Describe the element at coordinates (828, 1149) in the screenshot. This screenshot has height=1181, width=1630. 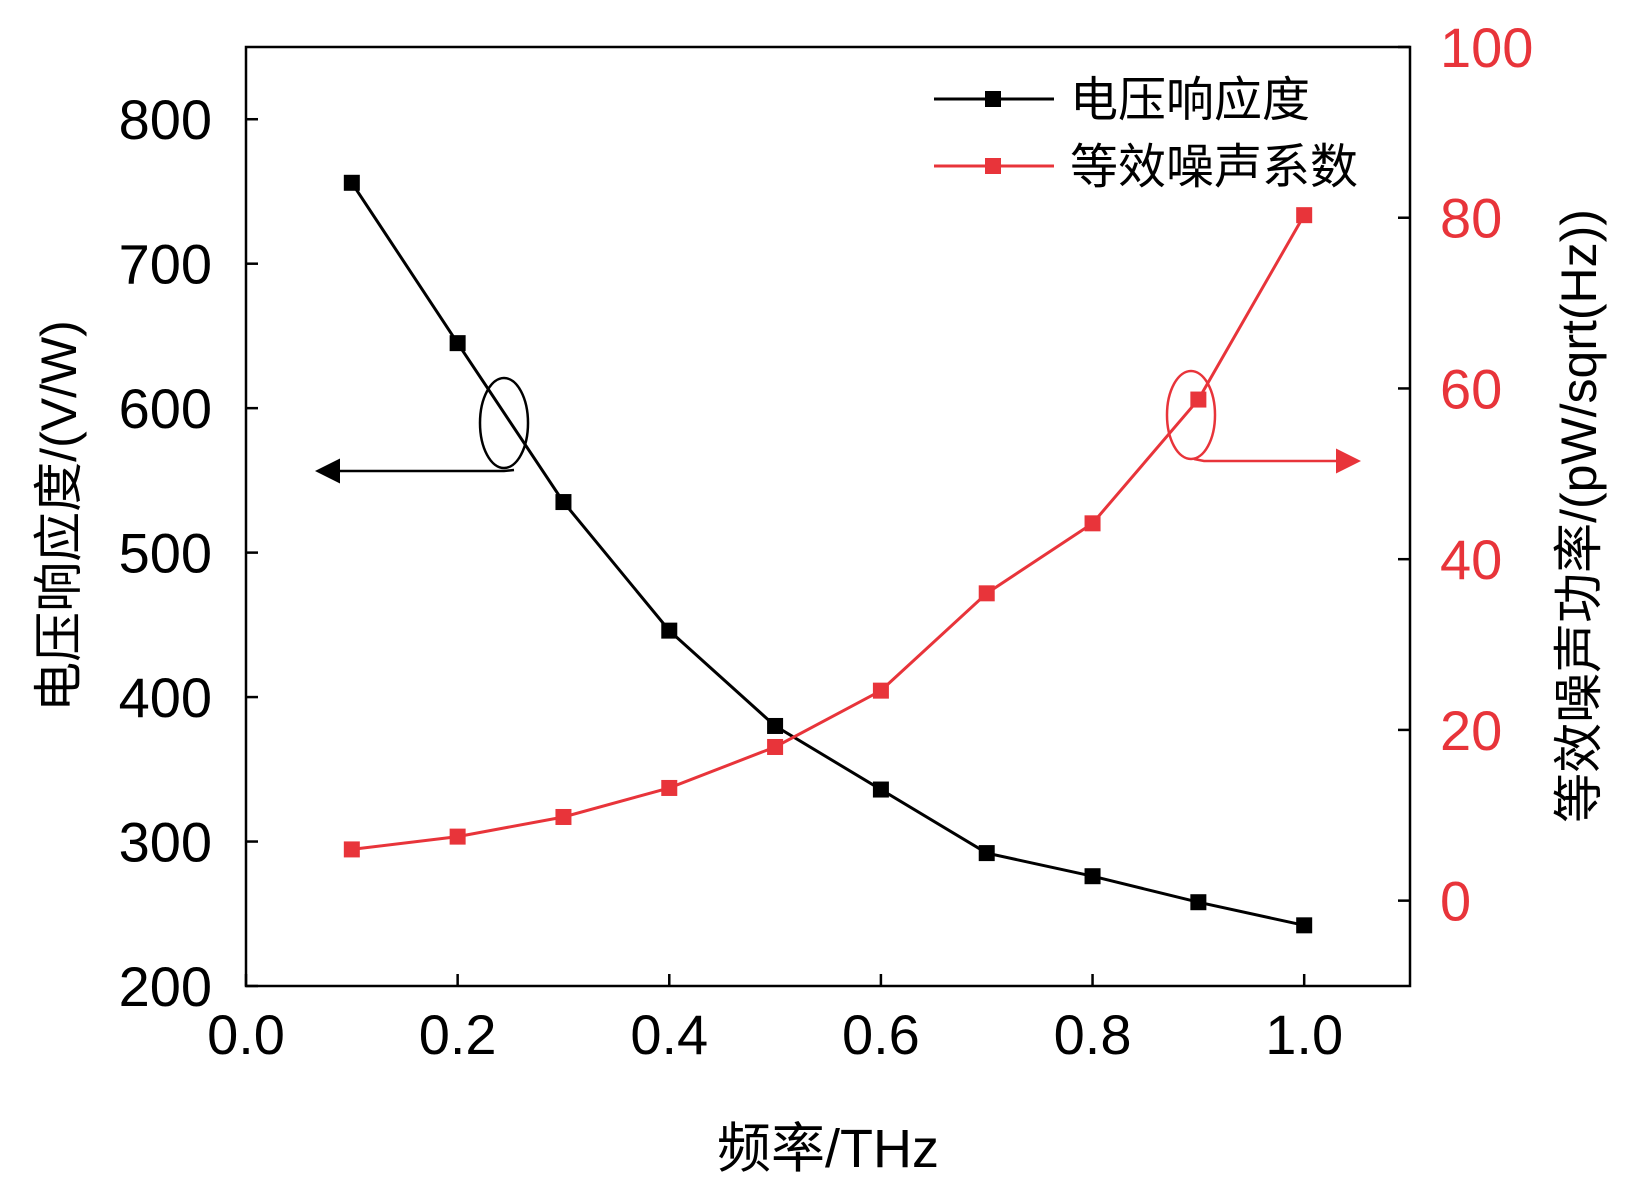
I see `x-axis-label: 频率/THz` at that location.